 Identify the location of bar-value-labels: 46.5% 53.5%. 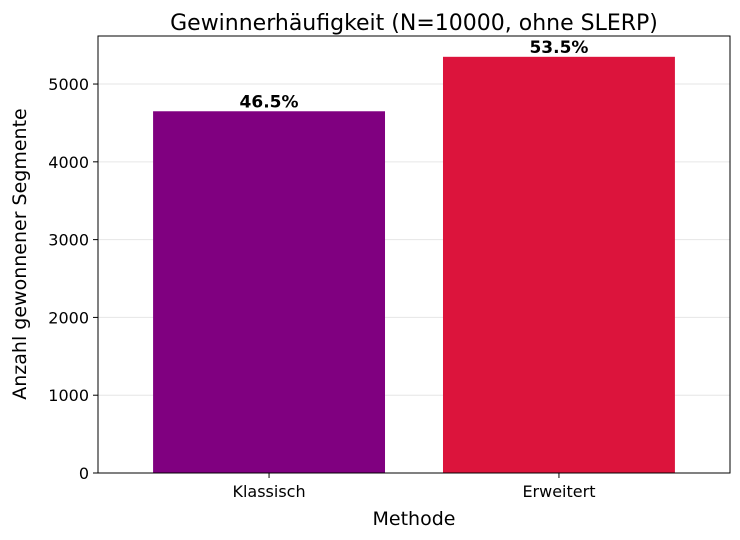
(414, 75).